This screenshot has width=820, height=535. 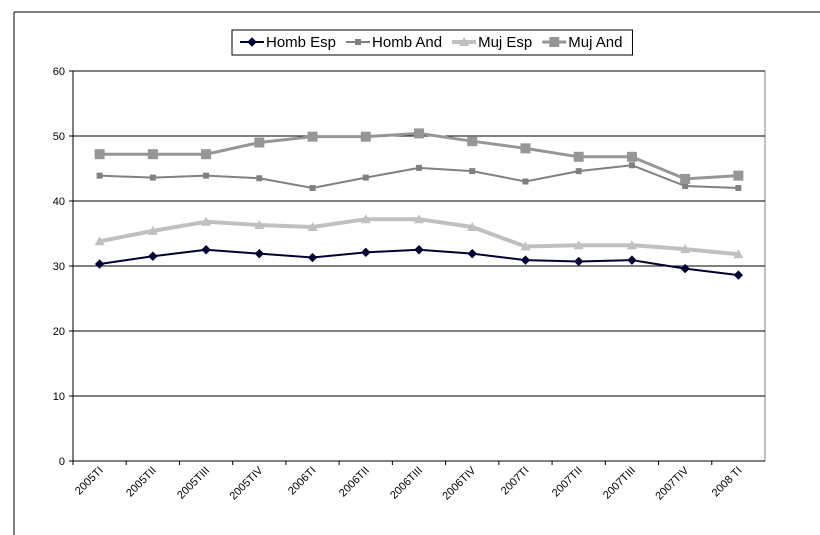 I want to click on y-tick-label: 30, so click(x=59, y=267).